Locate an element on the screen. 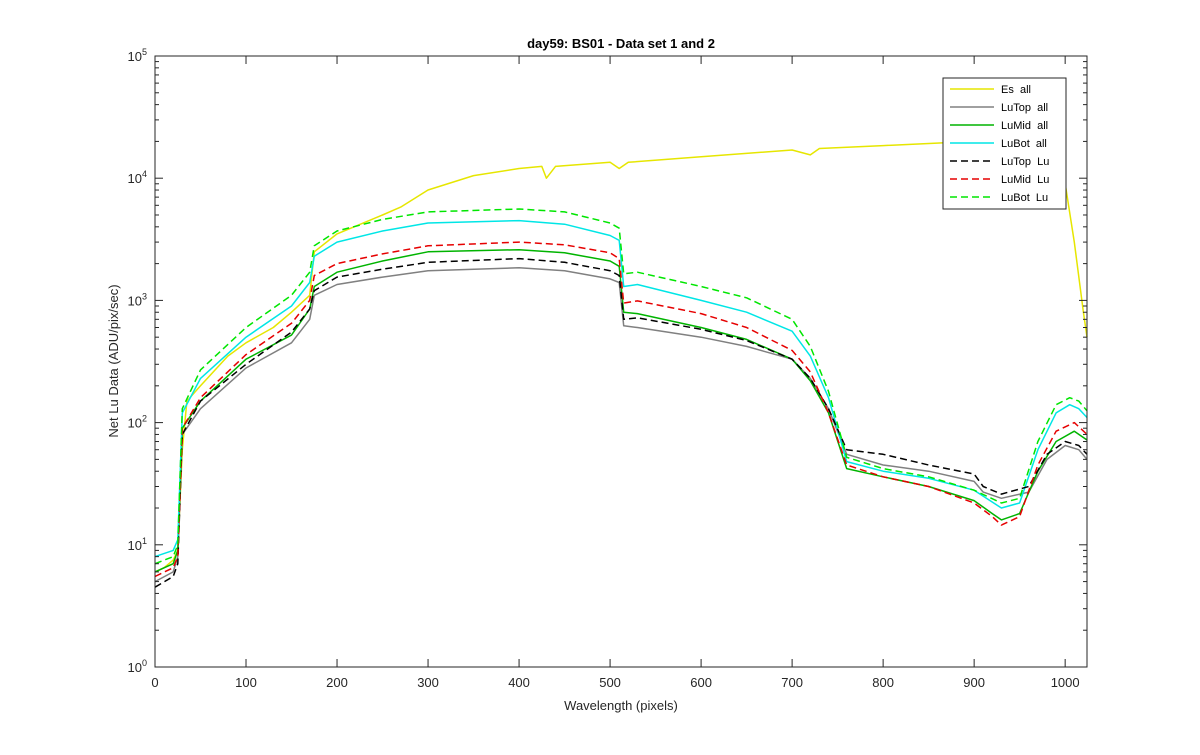  x-tick-label: 400 is located at coordinates (519, 682).